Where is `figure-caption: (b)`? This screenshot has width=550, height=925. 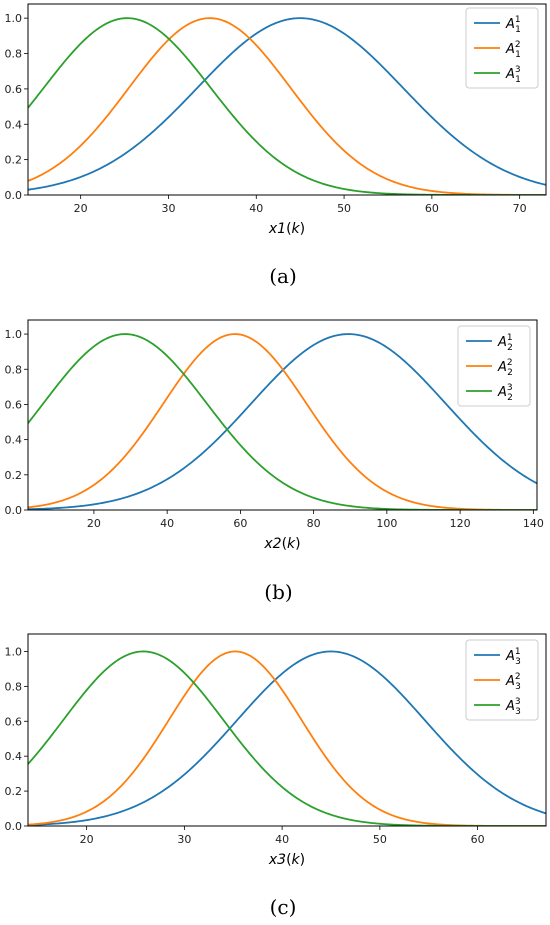
figure-caption: (b) is located at coordinates (278, 592).